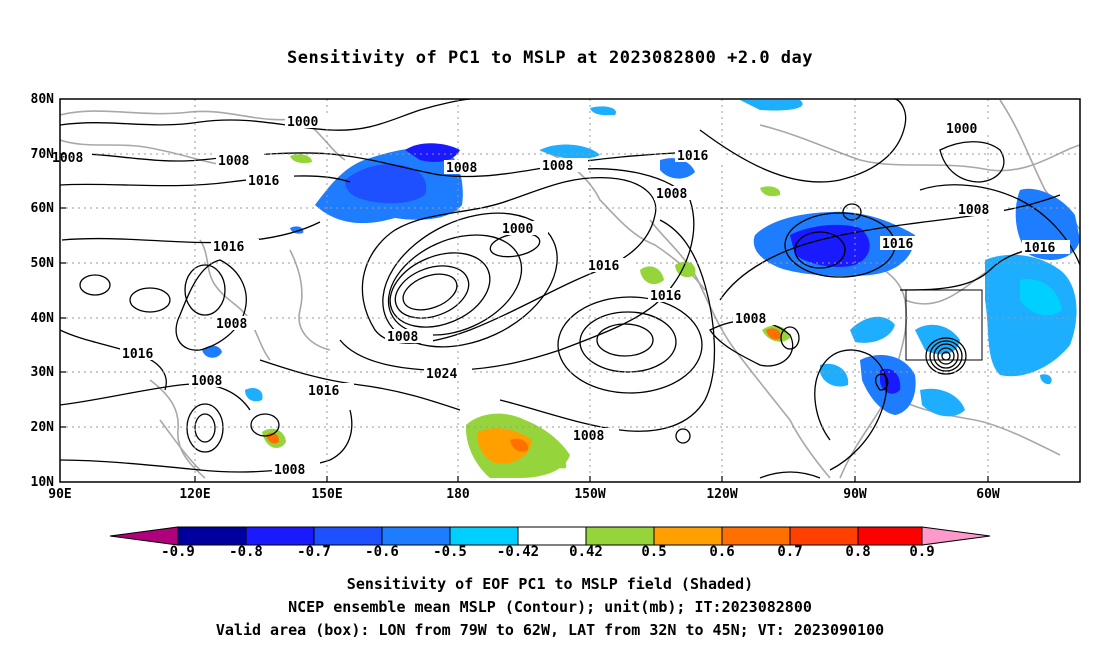  I want to click on lon-label: 60W, so click(988, 494).